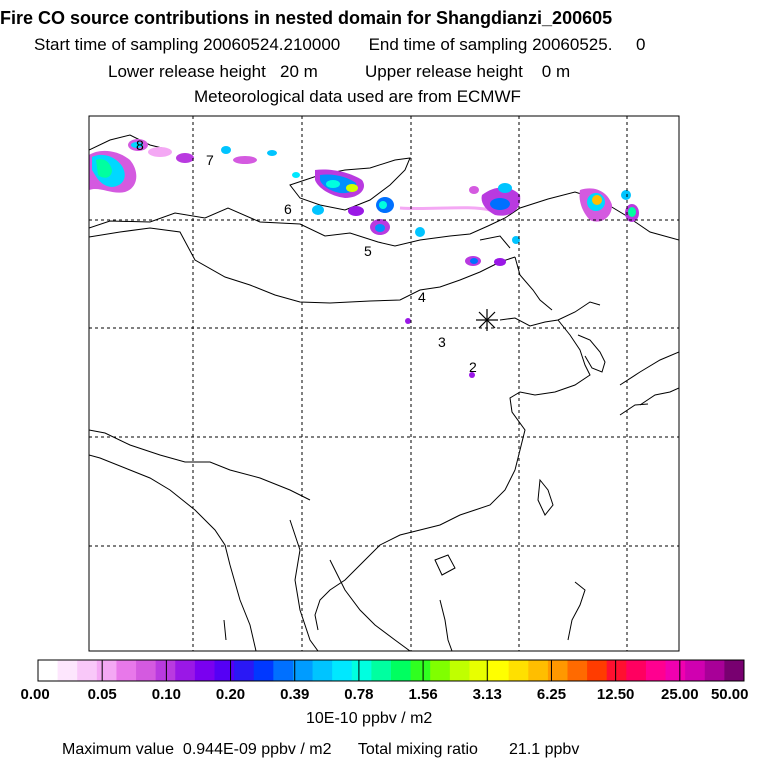 This screenshot has height=768, width=768. What do you see at coordinates (444, 71) in the screenshot?
I see `upper-height-label: Upper release height` at bounding box center [444, 71].